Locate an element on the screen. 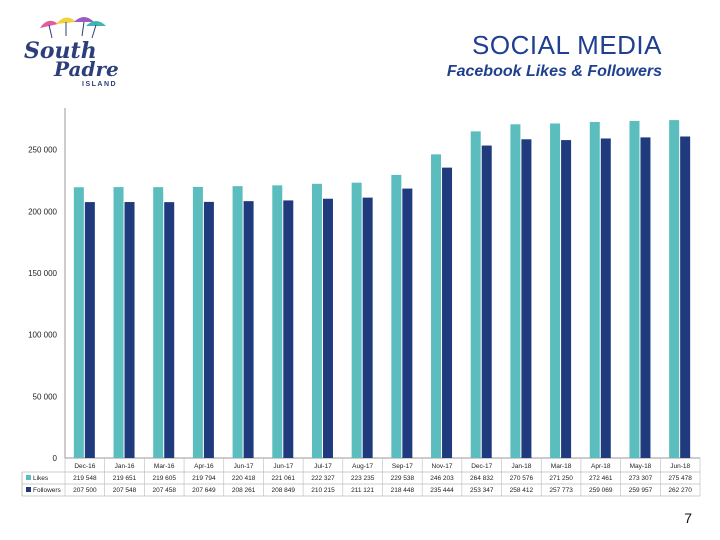 Image resolution: width=720 pixels, height=540 pixels. page-title: SOCIAL MEDIA is located at coordinates (567, 45).